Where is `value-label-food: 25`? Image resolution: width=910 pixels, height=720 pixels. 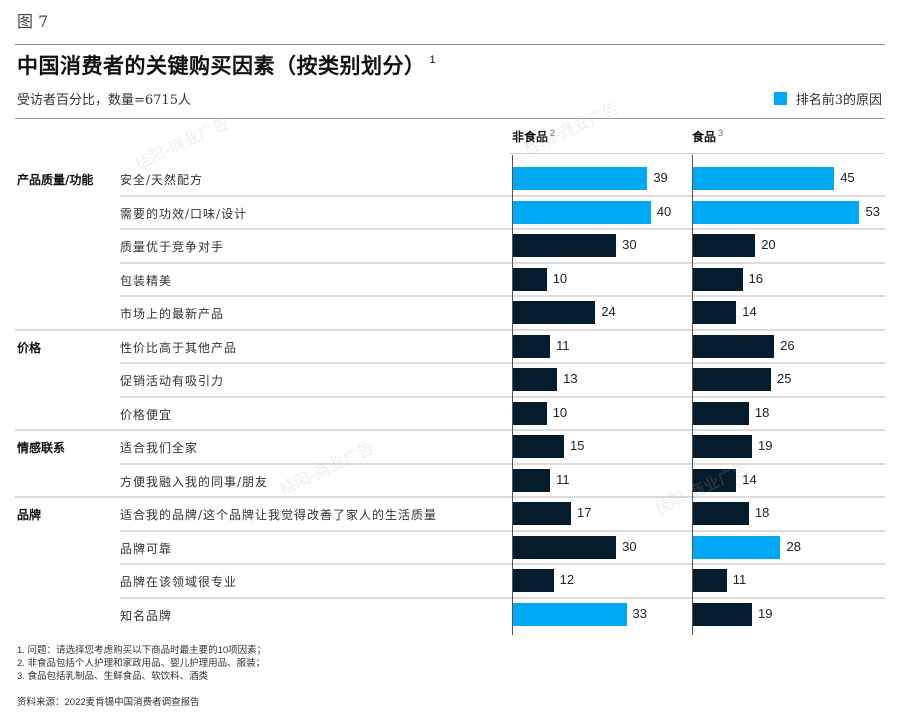 value-label-food: 25 is located at coordinates (784, 378).